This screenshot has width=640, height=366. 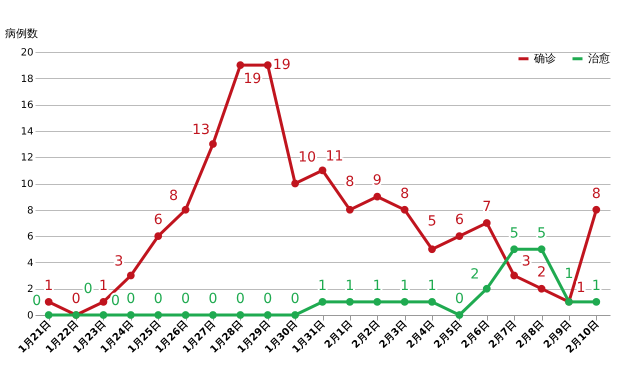 I want to click on legend-label: 确诊, so click(x=544, y=58).